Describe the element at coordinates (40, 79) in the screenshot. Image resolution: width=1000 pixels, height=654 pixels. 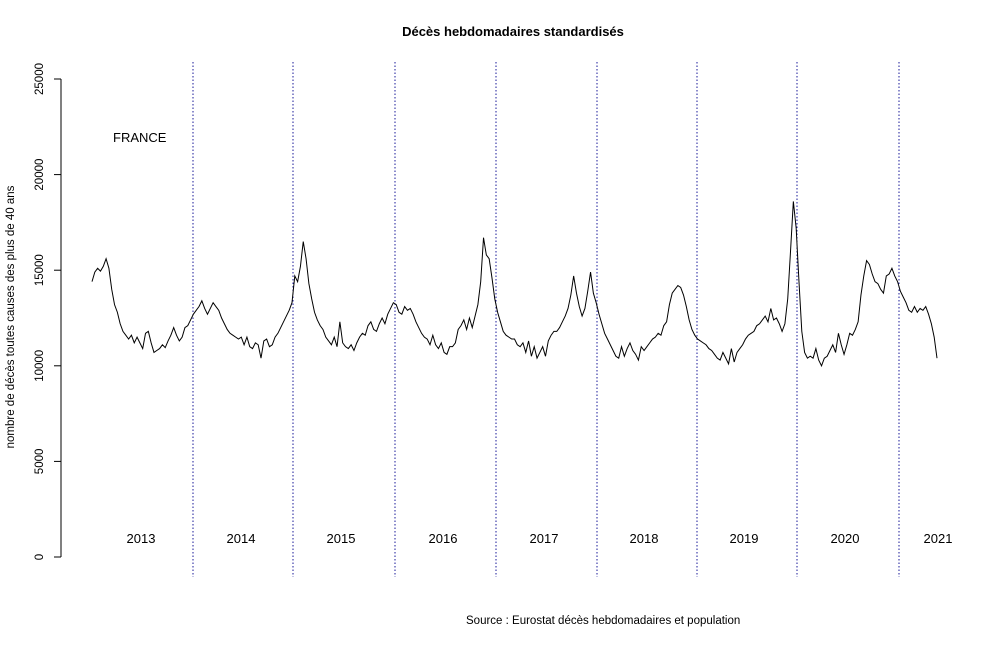
I see `y-tick-label: 25000` at that location.